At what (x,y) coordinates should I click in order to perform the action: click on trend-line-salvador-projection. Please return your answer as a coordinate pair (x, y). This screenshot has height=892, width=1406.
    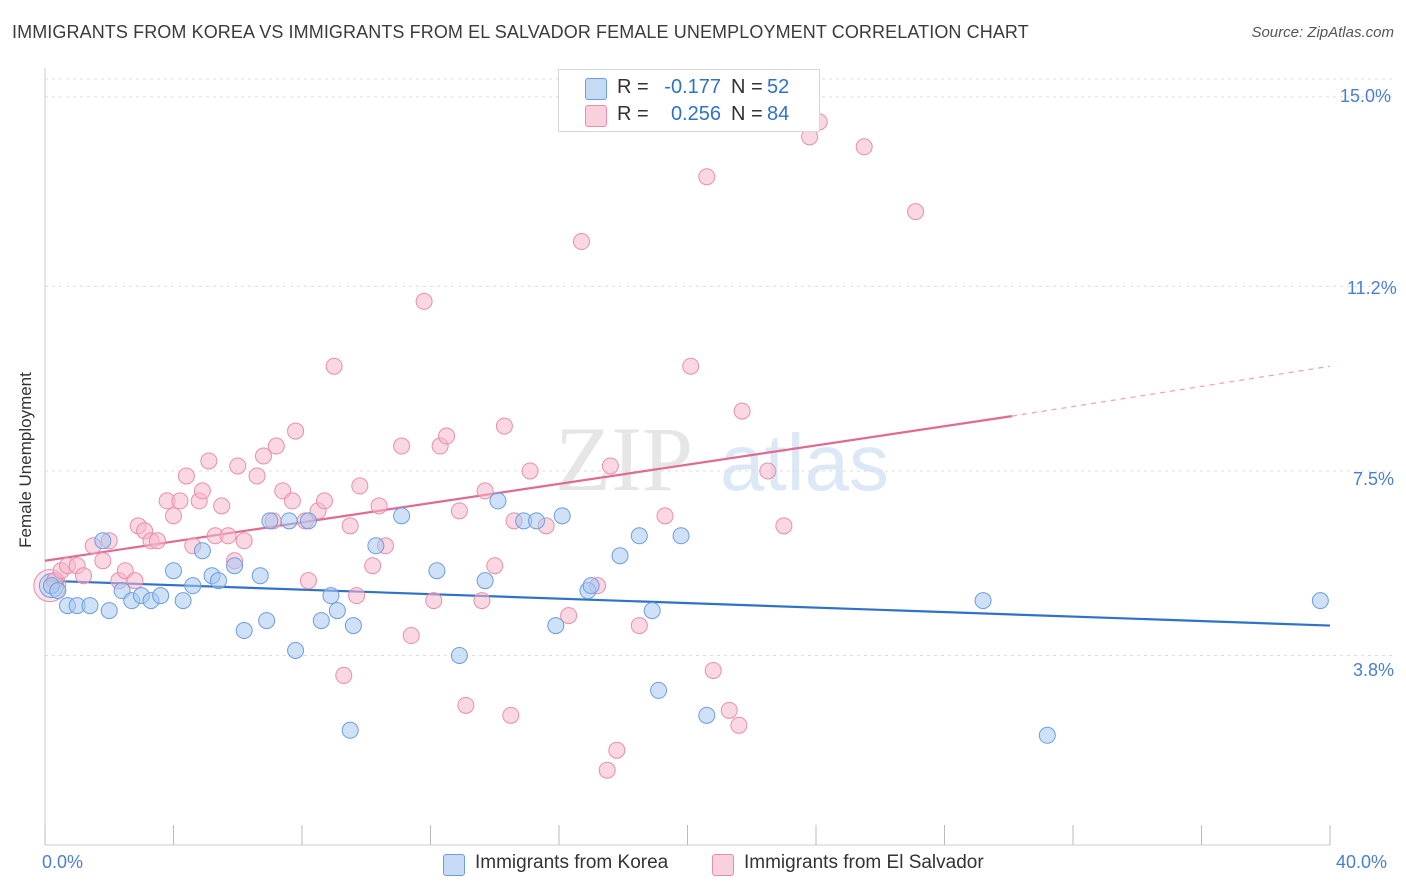
    Looking at the image, I should click on (1171, 391).